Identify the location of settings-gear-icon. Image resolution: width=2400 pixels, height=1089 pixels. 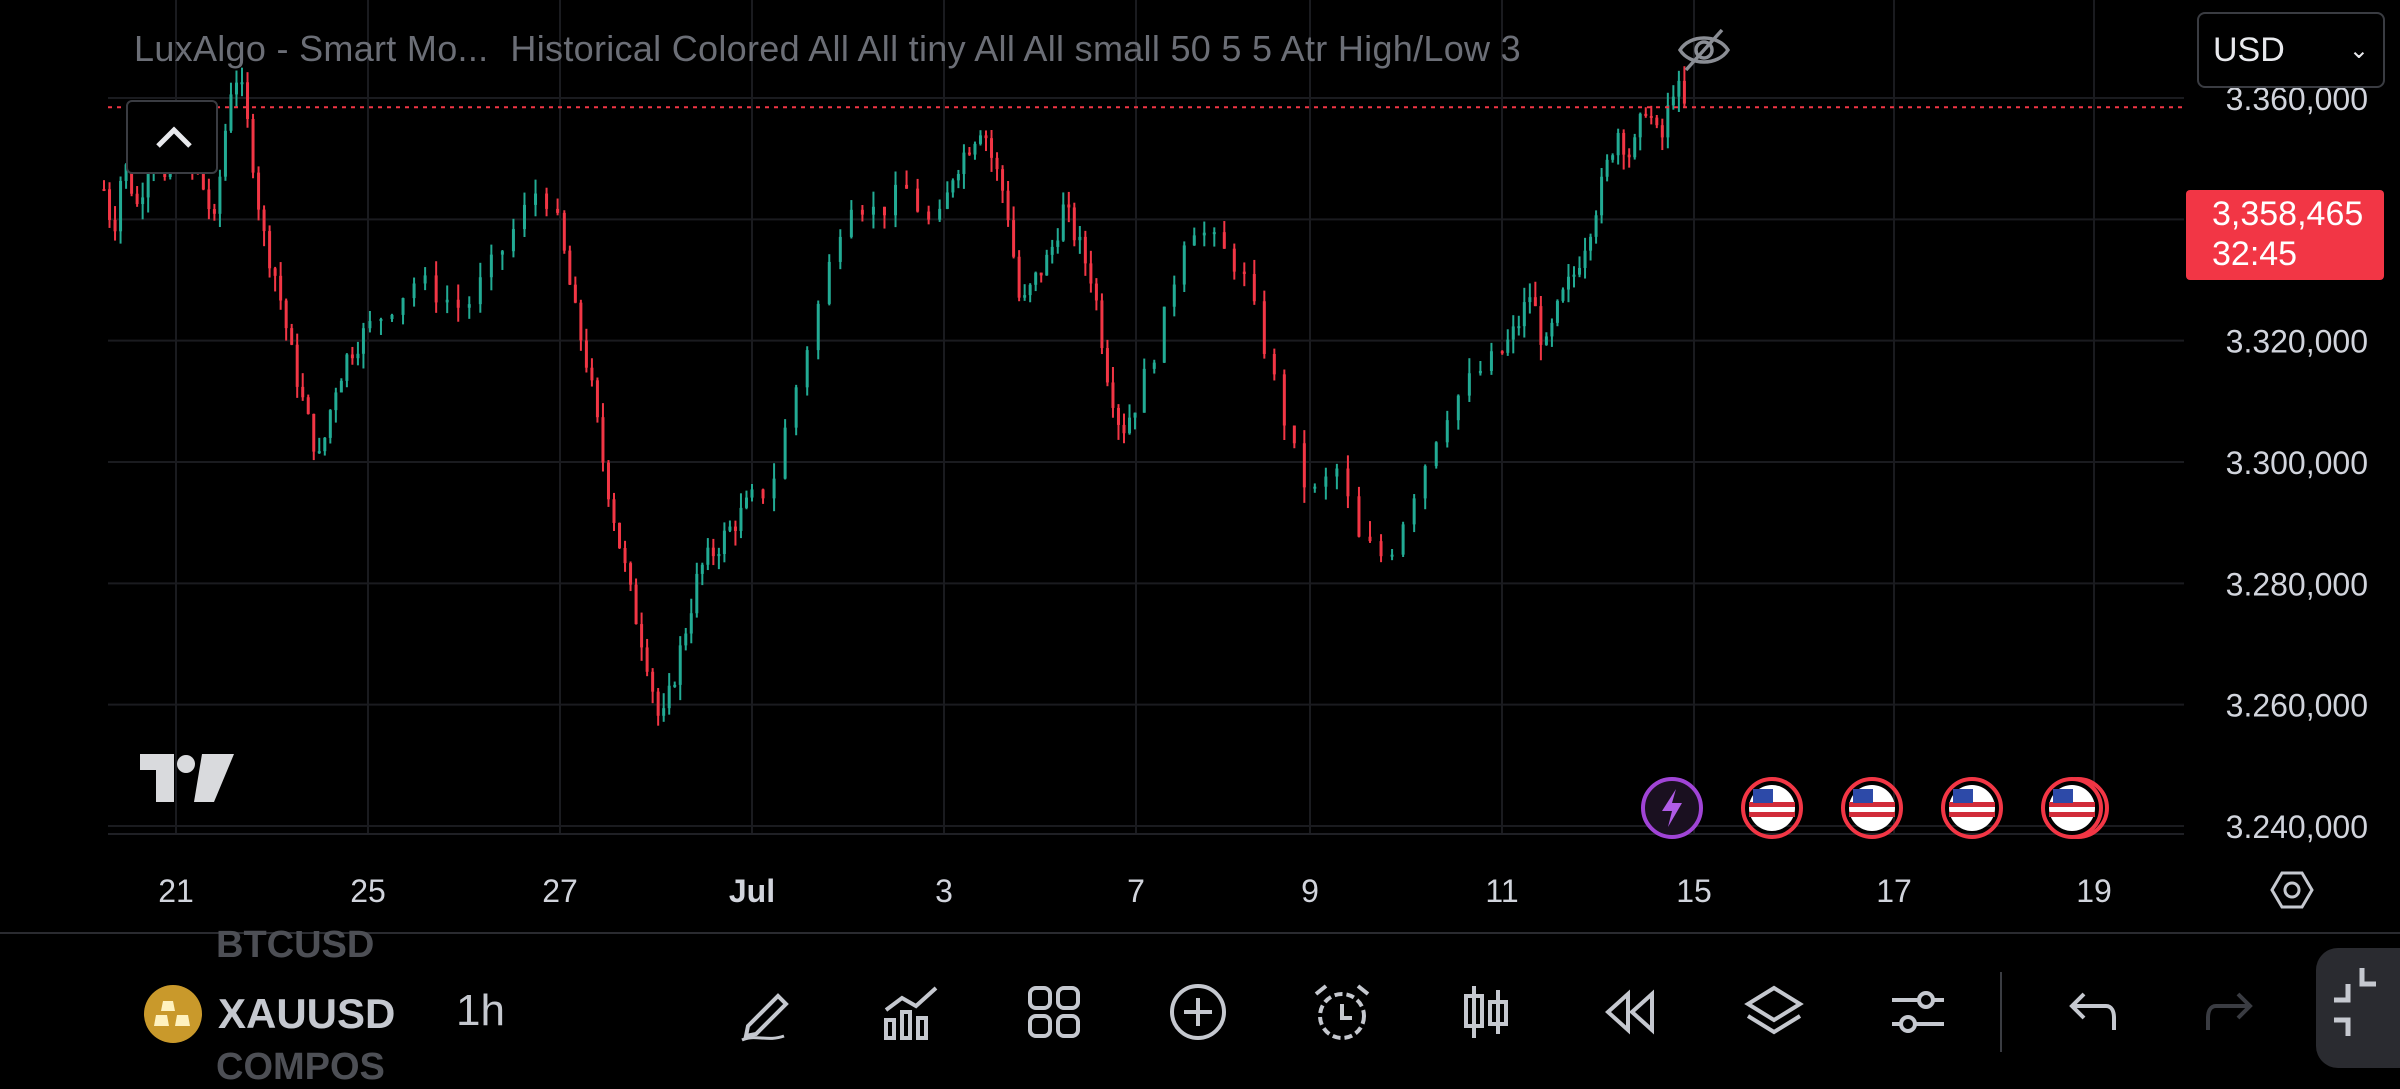
(2292, 890).